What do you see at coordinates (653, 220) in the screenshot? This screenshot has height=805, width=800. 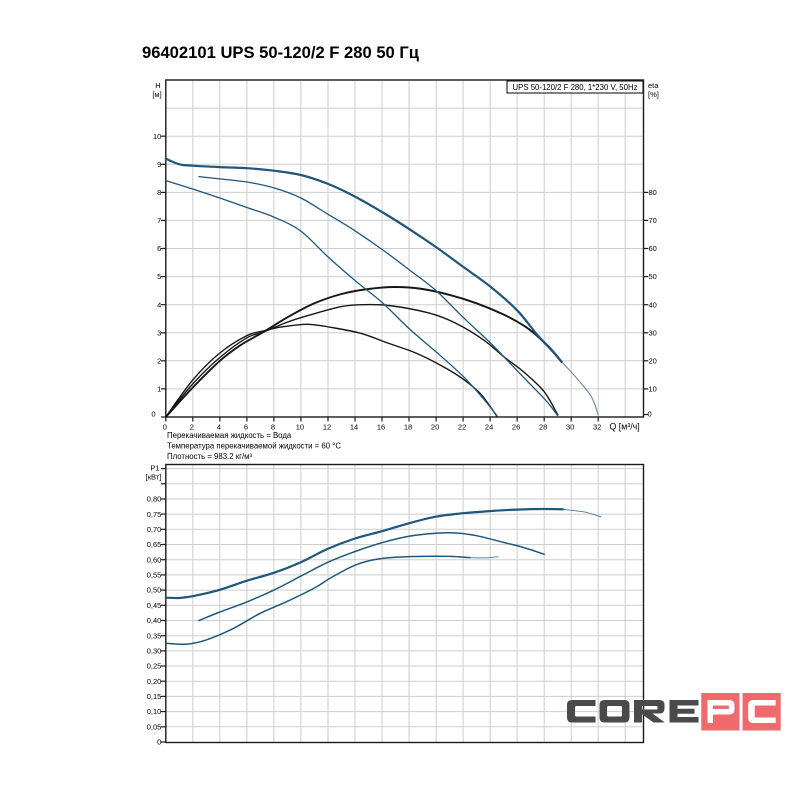 I see `svg-text: 70` at bounding box center [653, 220].